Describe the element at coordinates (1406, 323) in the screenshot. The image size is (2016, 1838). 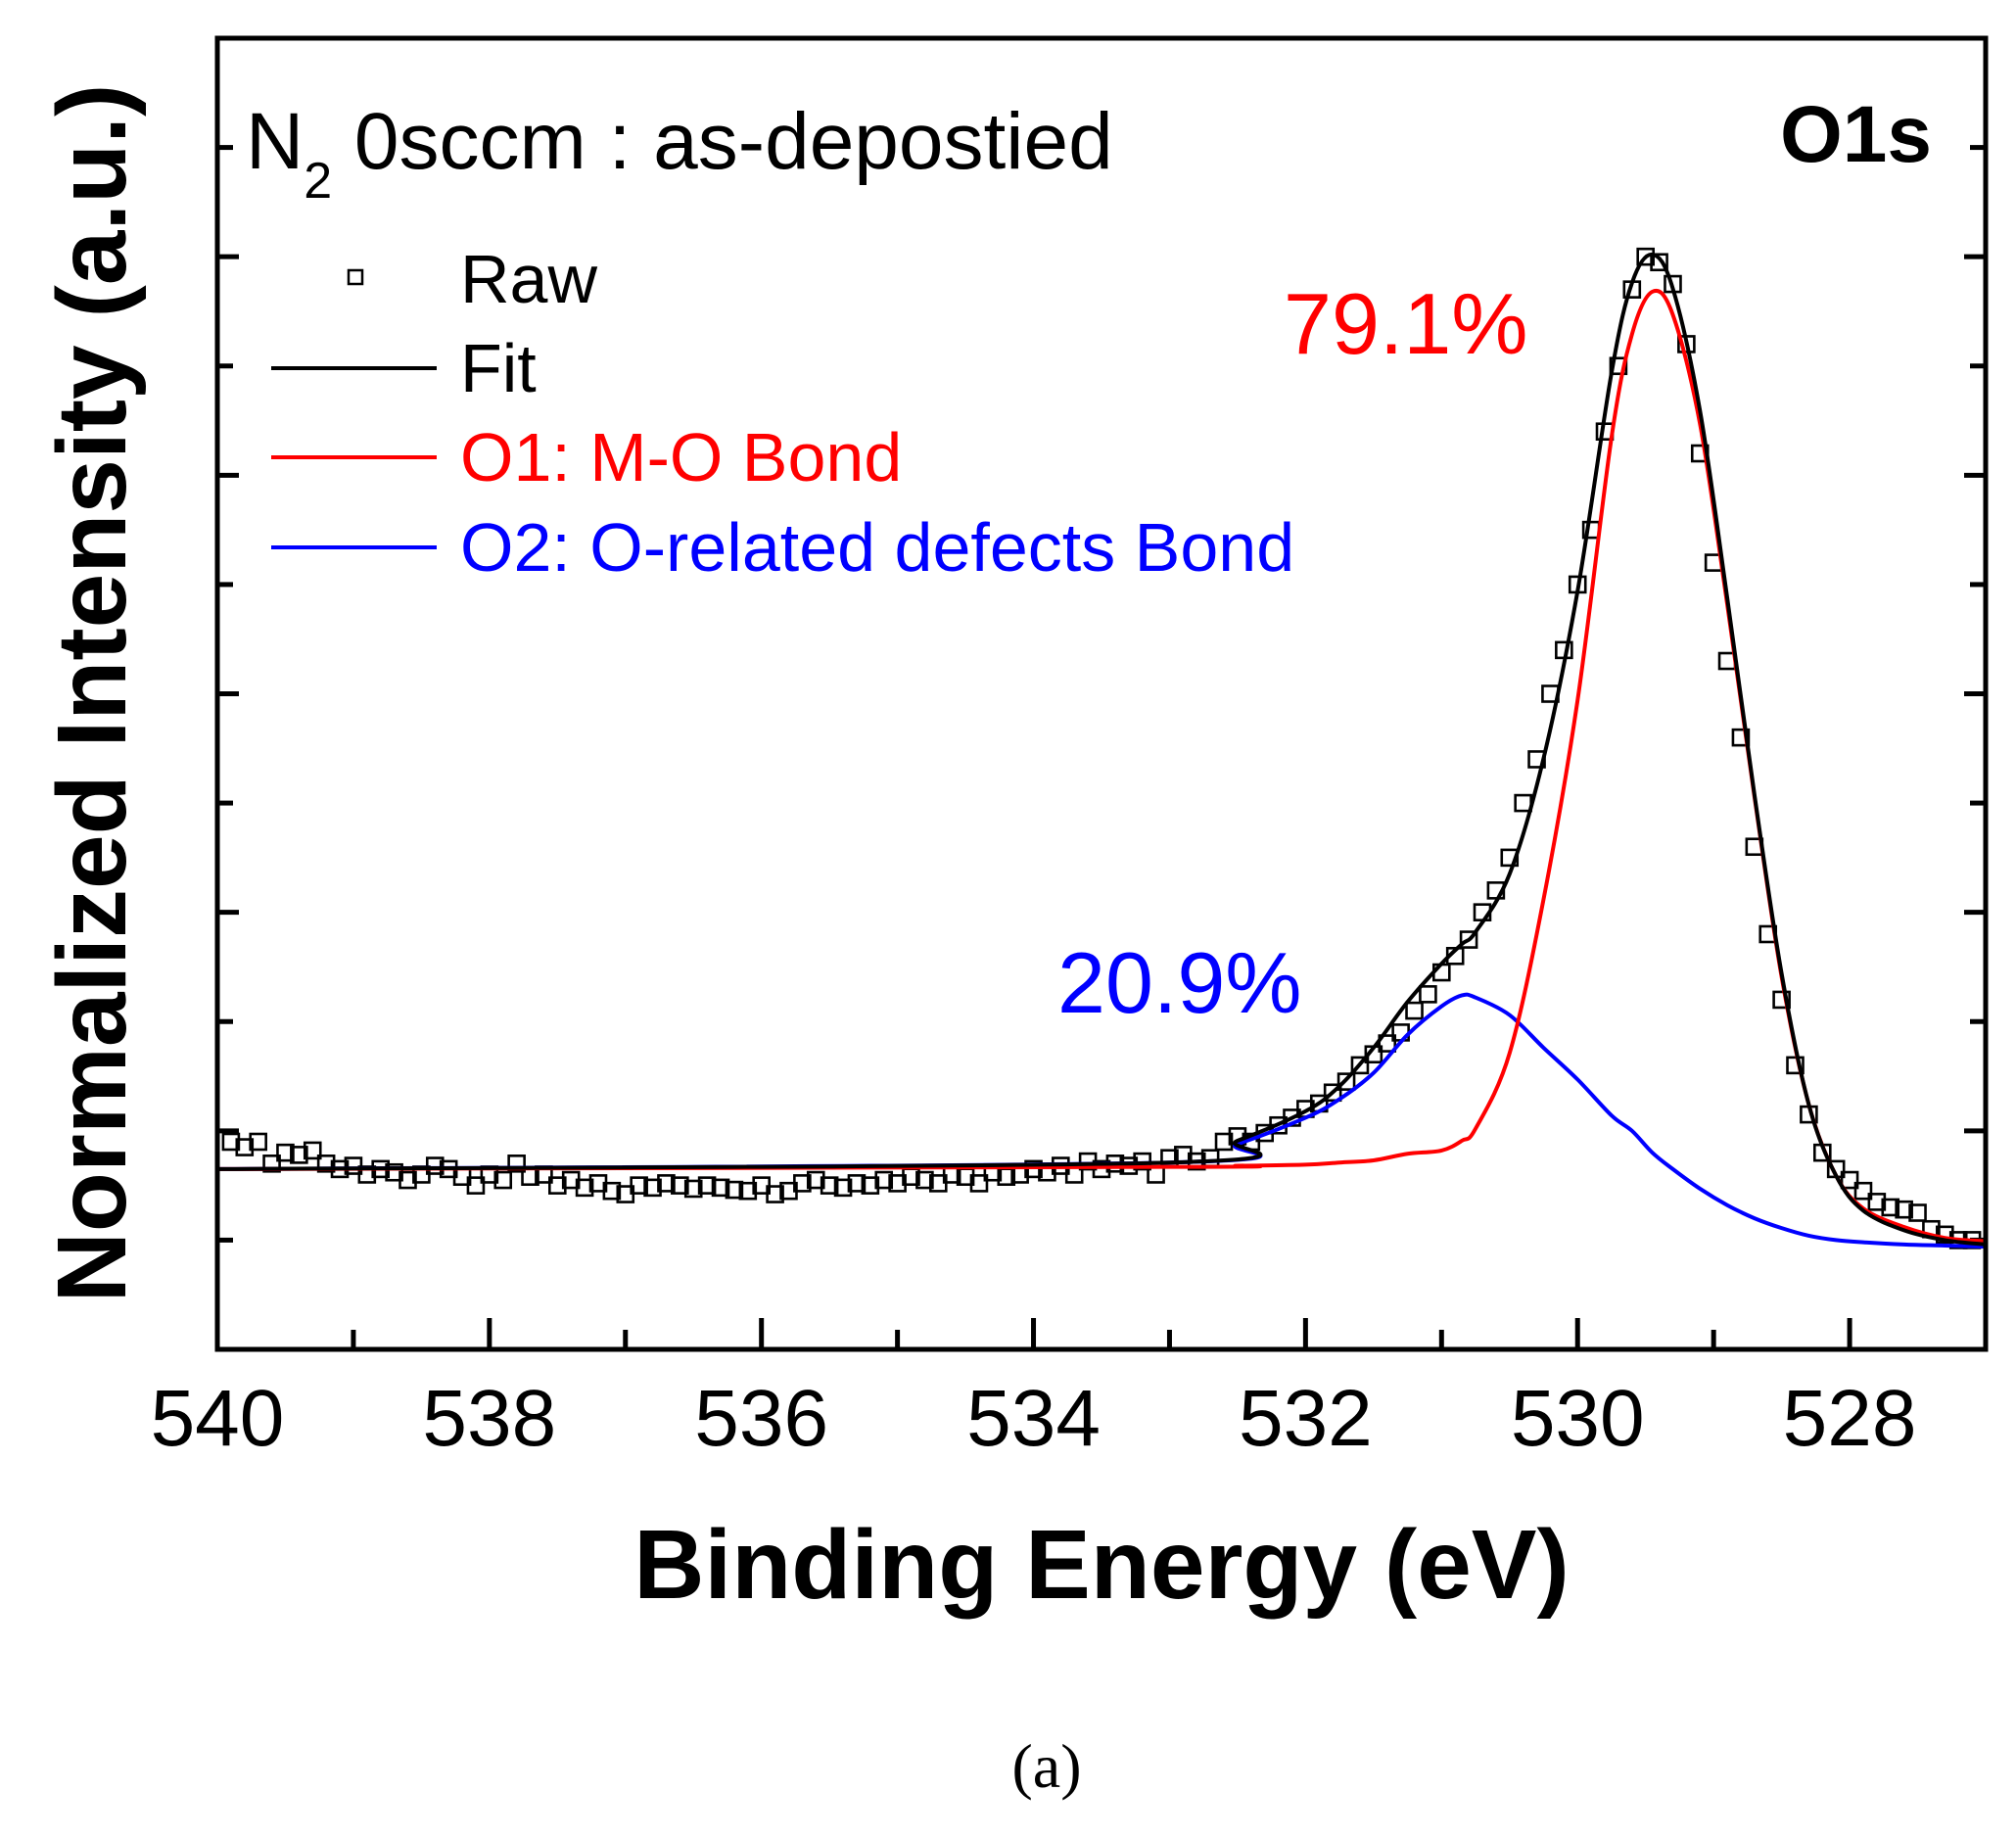
I see `peak-label-o1: 79.1%` at that location.